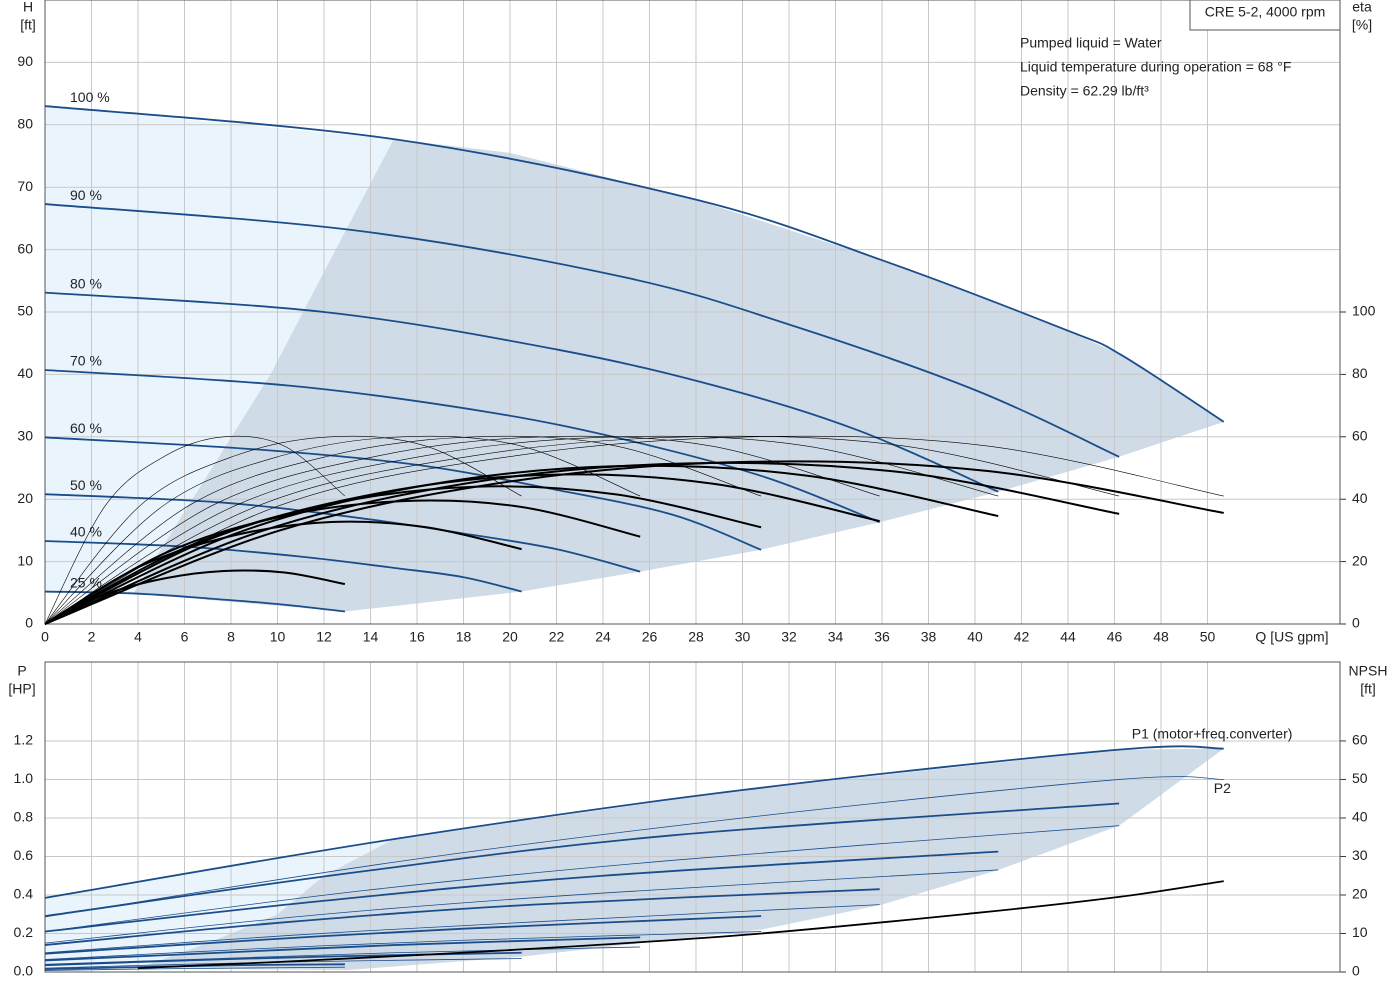 This screenshot has width=1400, height=1000. Describe the element at coordinates (24, 778) in the screenshot. I see `y-tick-label: 1.0` at that location.